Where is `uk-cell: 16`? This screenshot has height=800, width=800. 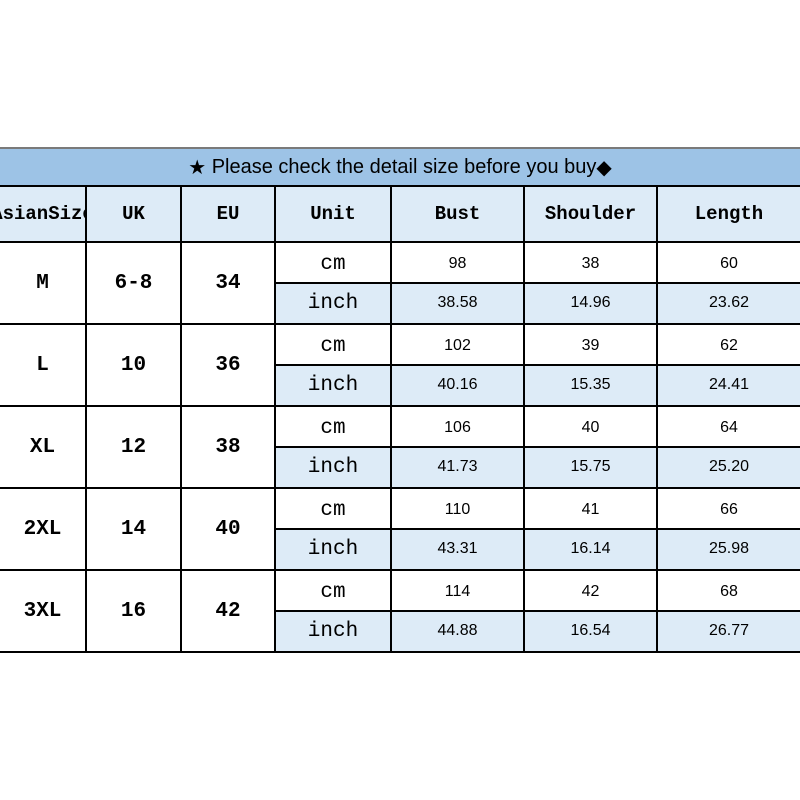 uk-cell: 16 is located at coordinates (134, 612).